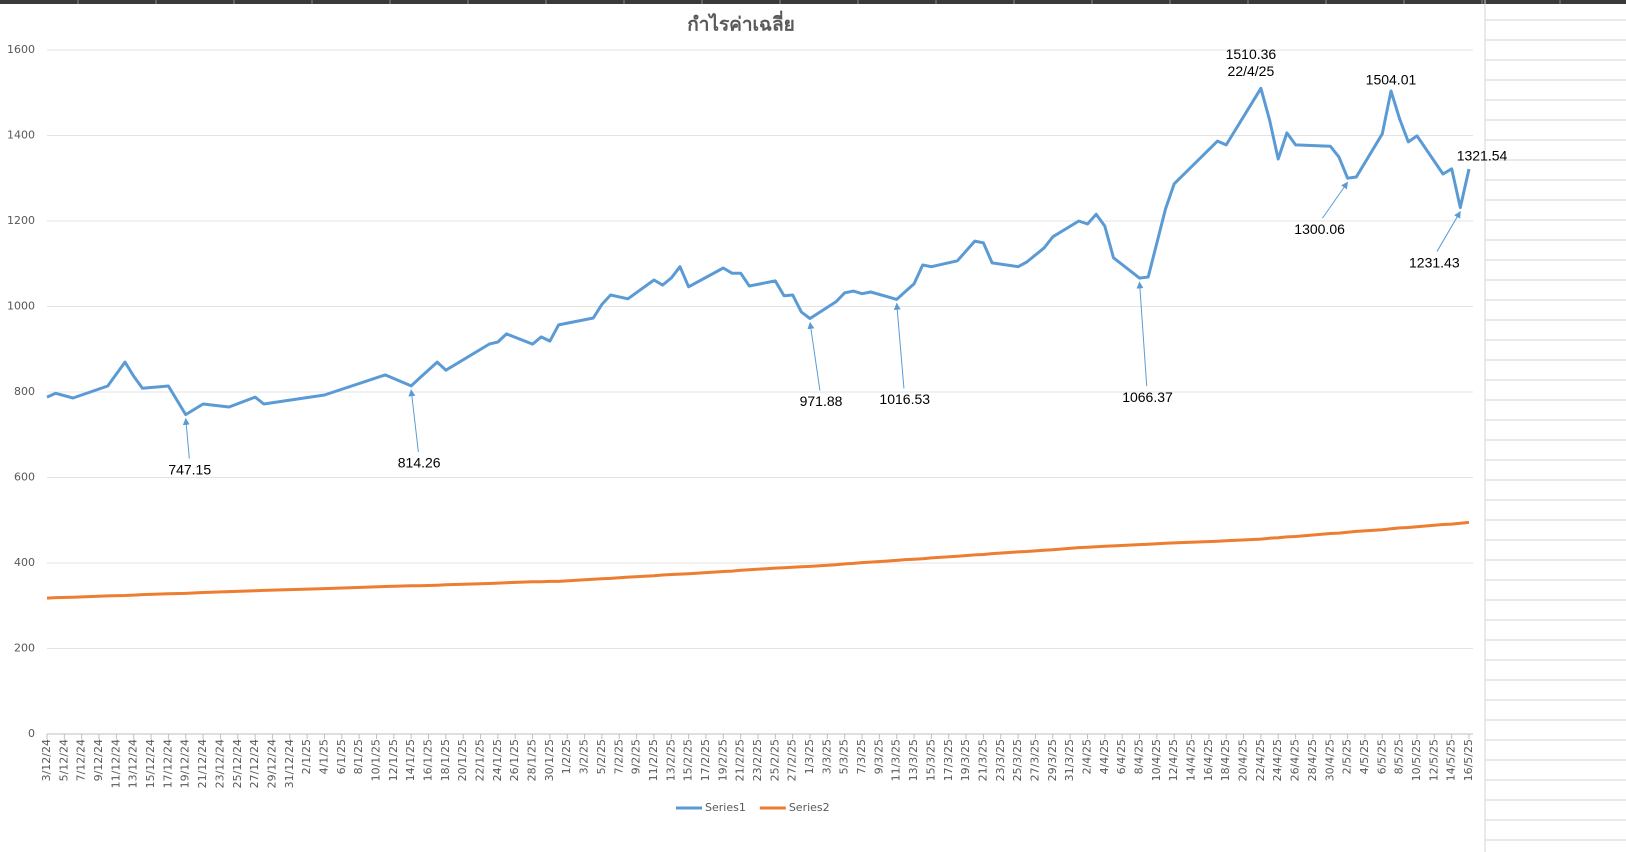 The image size is (1626, 852). I want to click on x-tick-label: 11/3/25, so click(896, 760).